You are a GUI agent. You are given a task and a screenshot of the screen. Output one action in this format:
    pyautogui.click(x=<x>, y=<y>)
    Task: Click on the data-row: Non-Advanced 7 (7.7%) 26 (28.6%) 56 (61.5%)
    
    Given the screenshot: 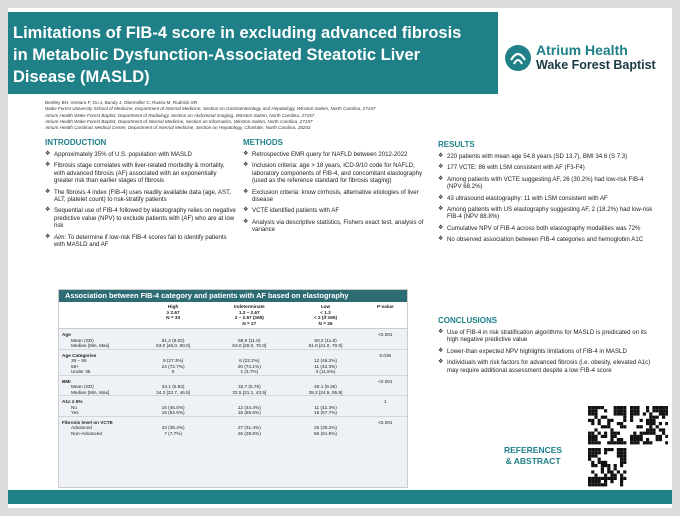 What is the action you would take?
    pyautogui.click(x=233, y=434)
    